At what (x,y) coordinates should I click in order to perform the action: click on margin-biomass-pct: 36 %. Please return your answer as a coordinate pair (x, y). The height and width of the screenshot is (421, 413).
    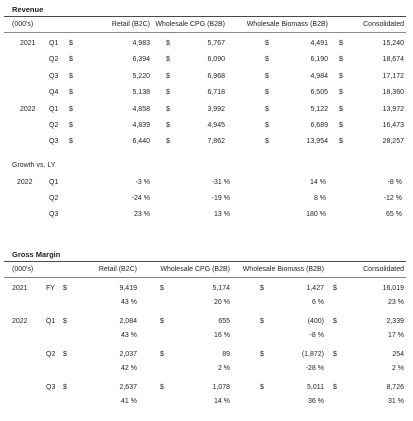
    Looking at the image, I should click on (316, 401).